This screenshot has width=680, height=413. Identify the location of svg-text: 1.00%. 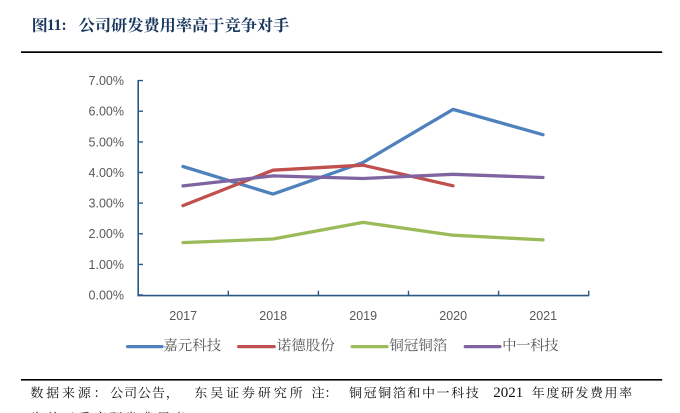
(106, 265).